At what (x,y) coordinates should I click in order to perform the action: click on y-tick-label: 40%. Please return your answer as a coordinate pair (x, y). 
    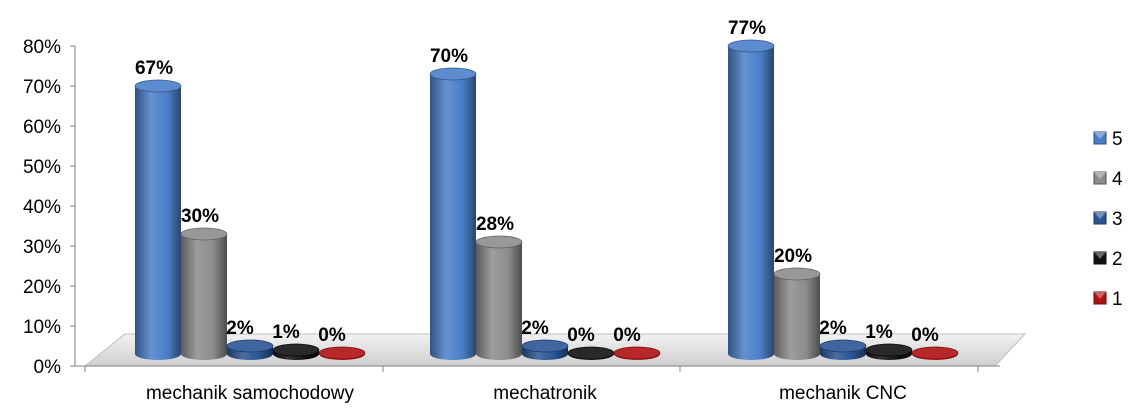
    Looking at the image, I should click on (42, 207).